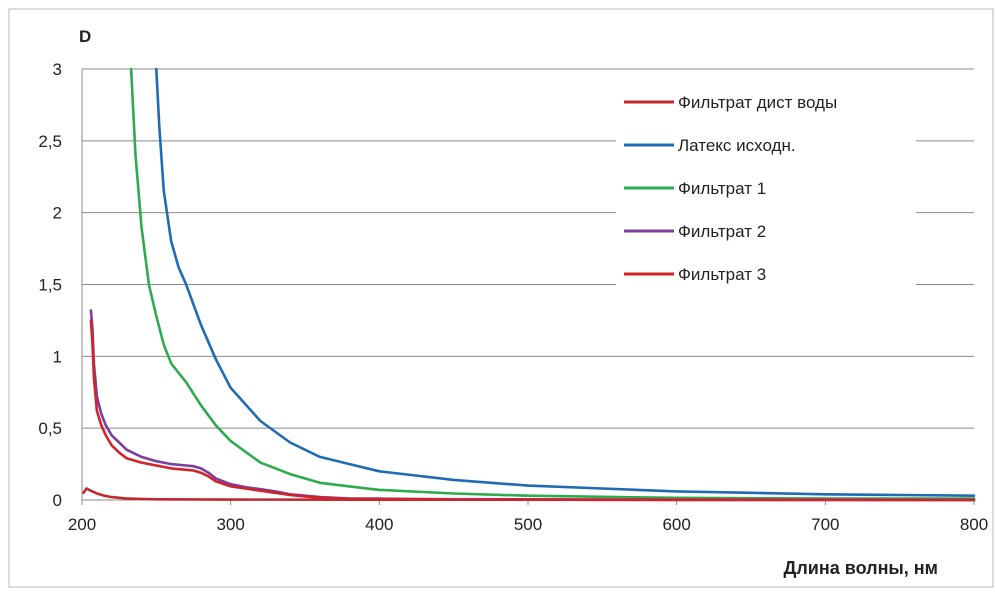  Describe the element at coordinates (82, 524) in the screenshot. I see `x-tick-label: 200` at that location.